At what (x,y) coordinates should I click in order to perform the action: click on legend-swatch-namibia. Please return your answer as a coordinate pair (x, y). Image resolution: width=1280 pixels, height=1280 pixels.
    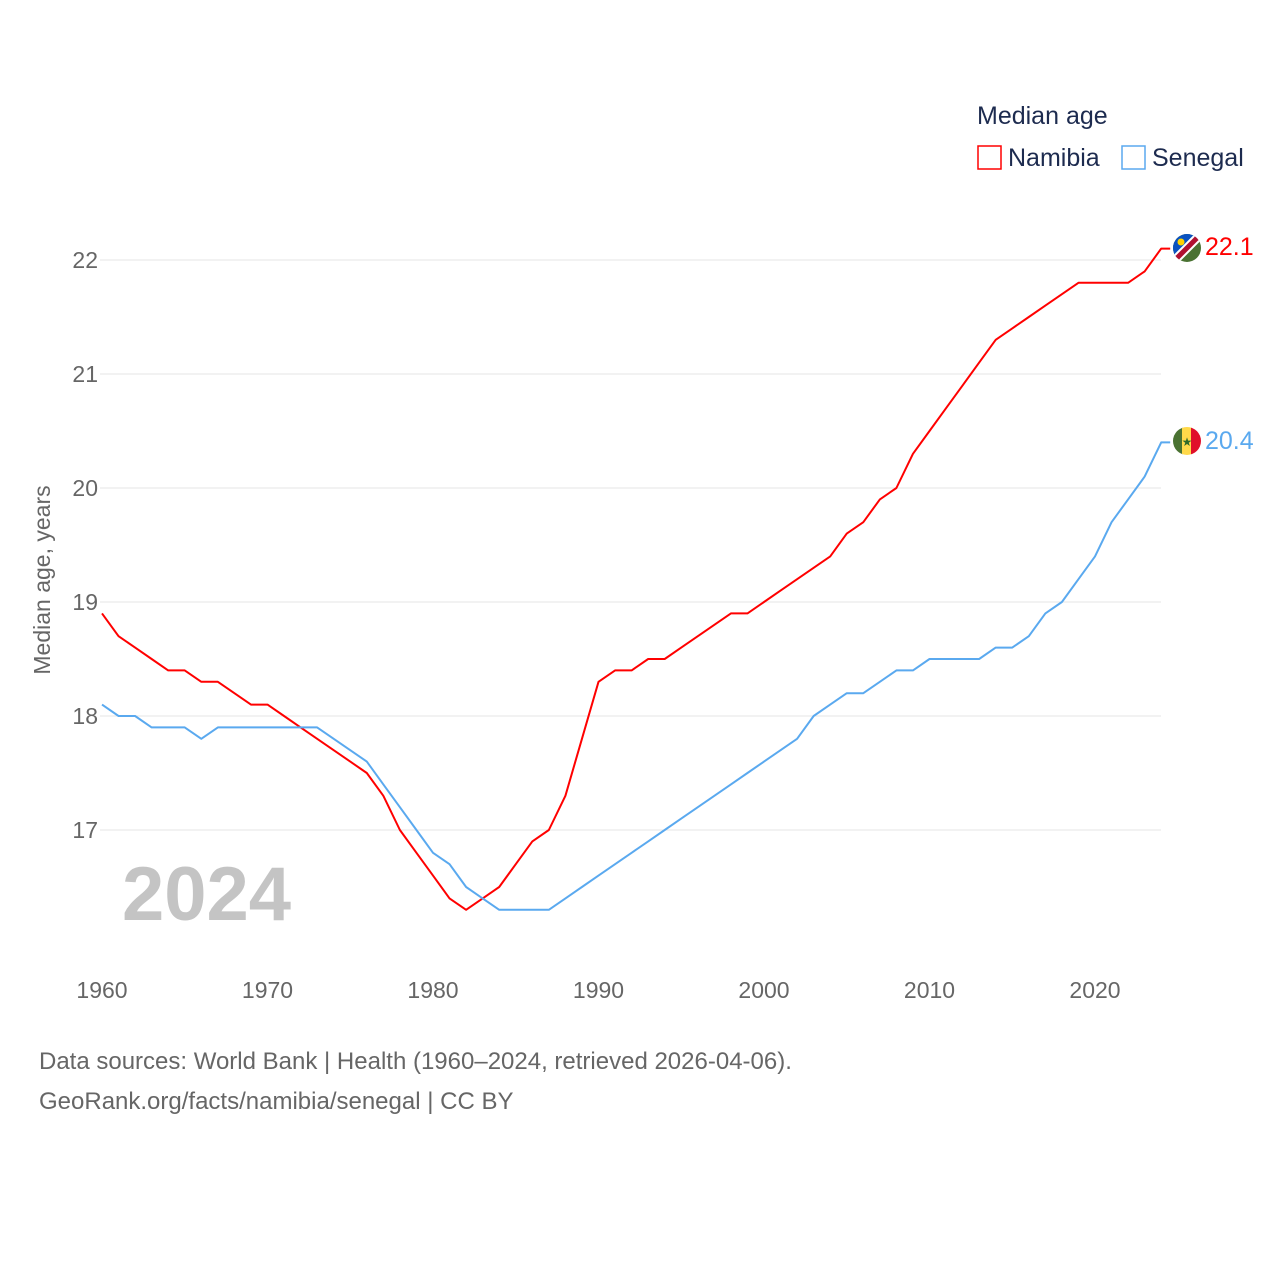
    Looking at the image, I should click on (989, 157).